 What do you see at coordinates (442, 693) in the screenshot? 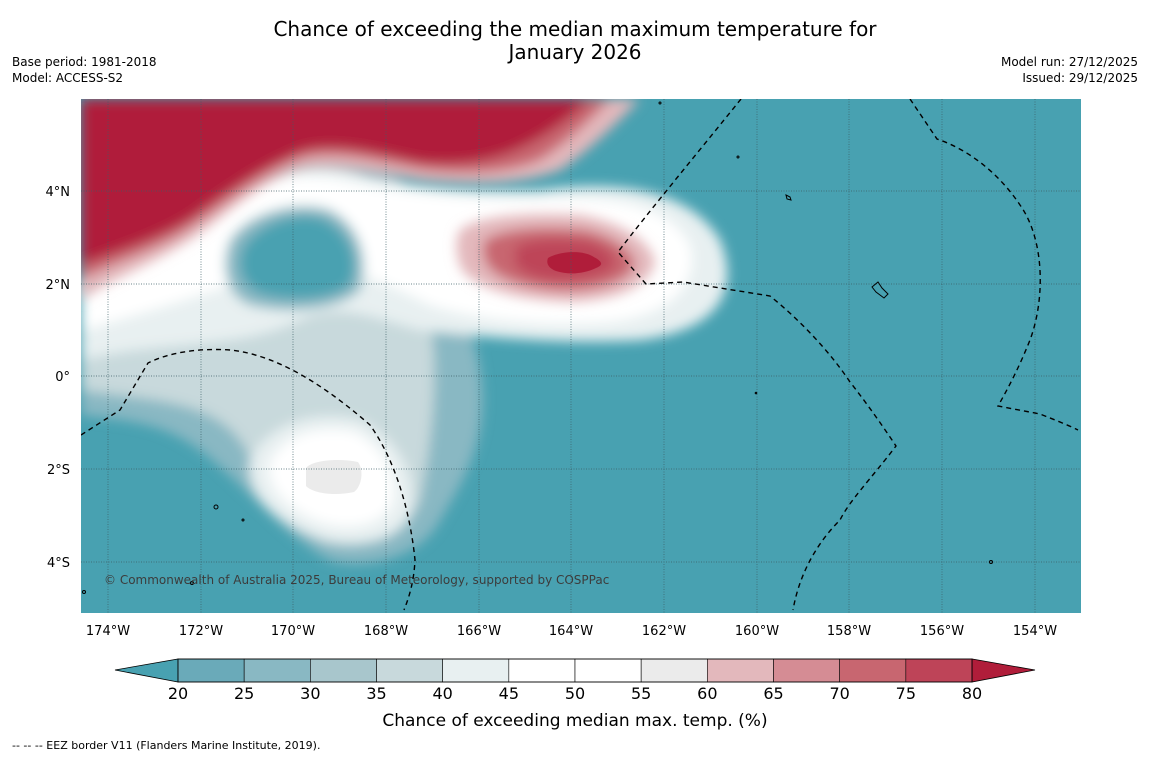
I see `colorbar-tick-label: 40` at bounding box center [442, 693].